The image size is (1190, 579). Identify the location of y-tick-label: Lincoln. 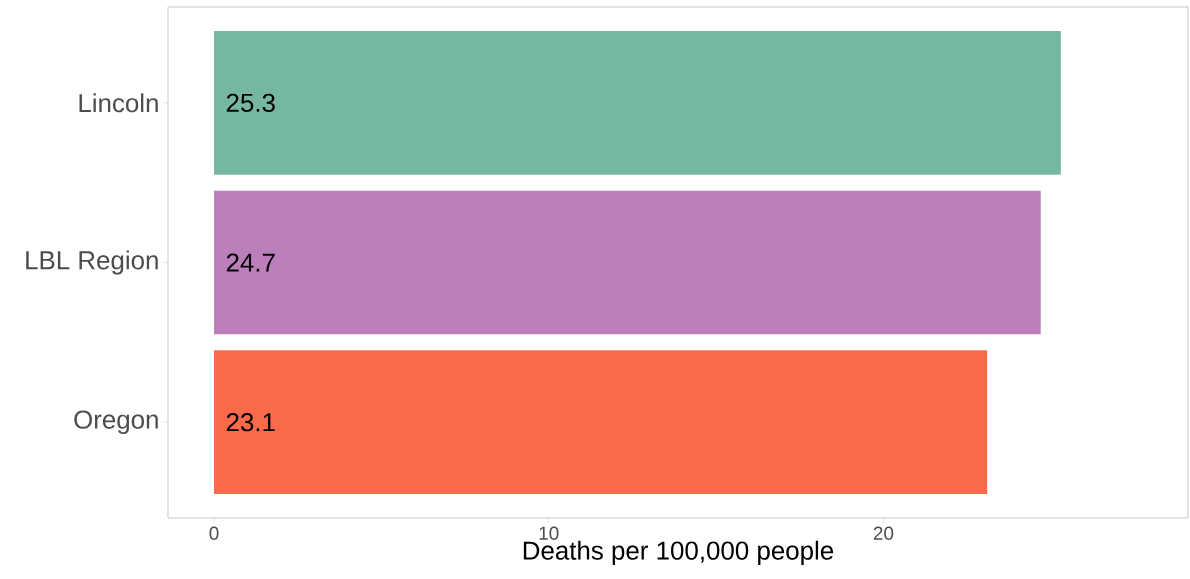
(118, 103).